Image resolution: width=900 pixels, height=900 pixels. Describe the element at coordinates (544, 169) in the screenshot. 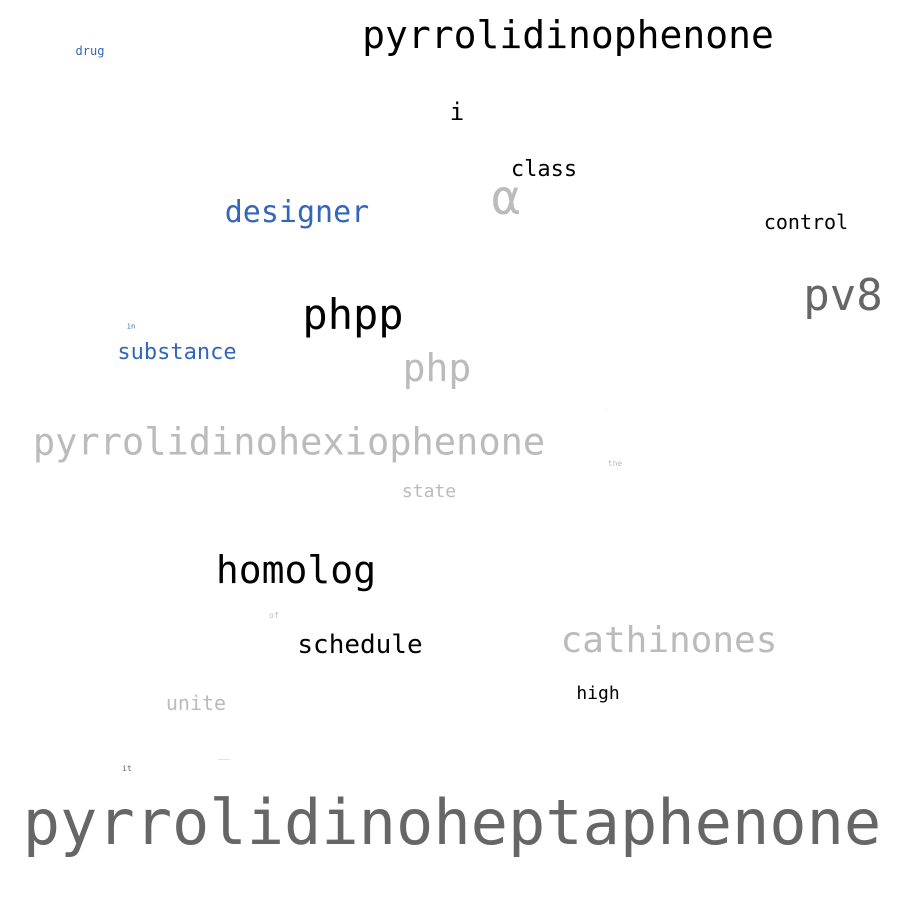

I see `word-class: class` at that location.